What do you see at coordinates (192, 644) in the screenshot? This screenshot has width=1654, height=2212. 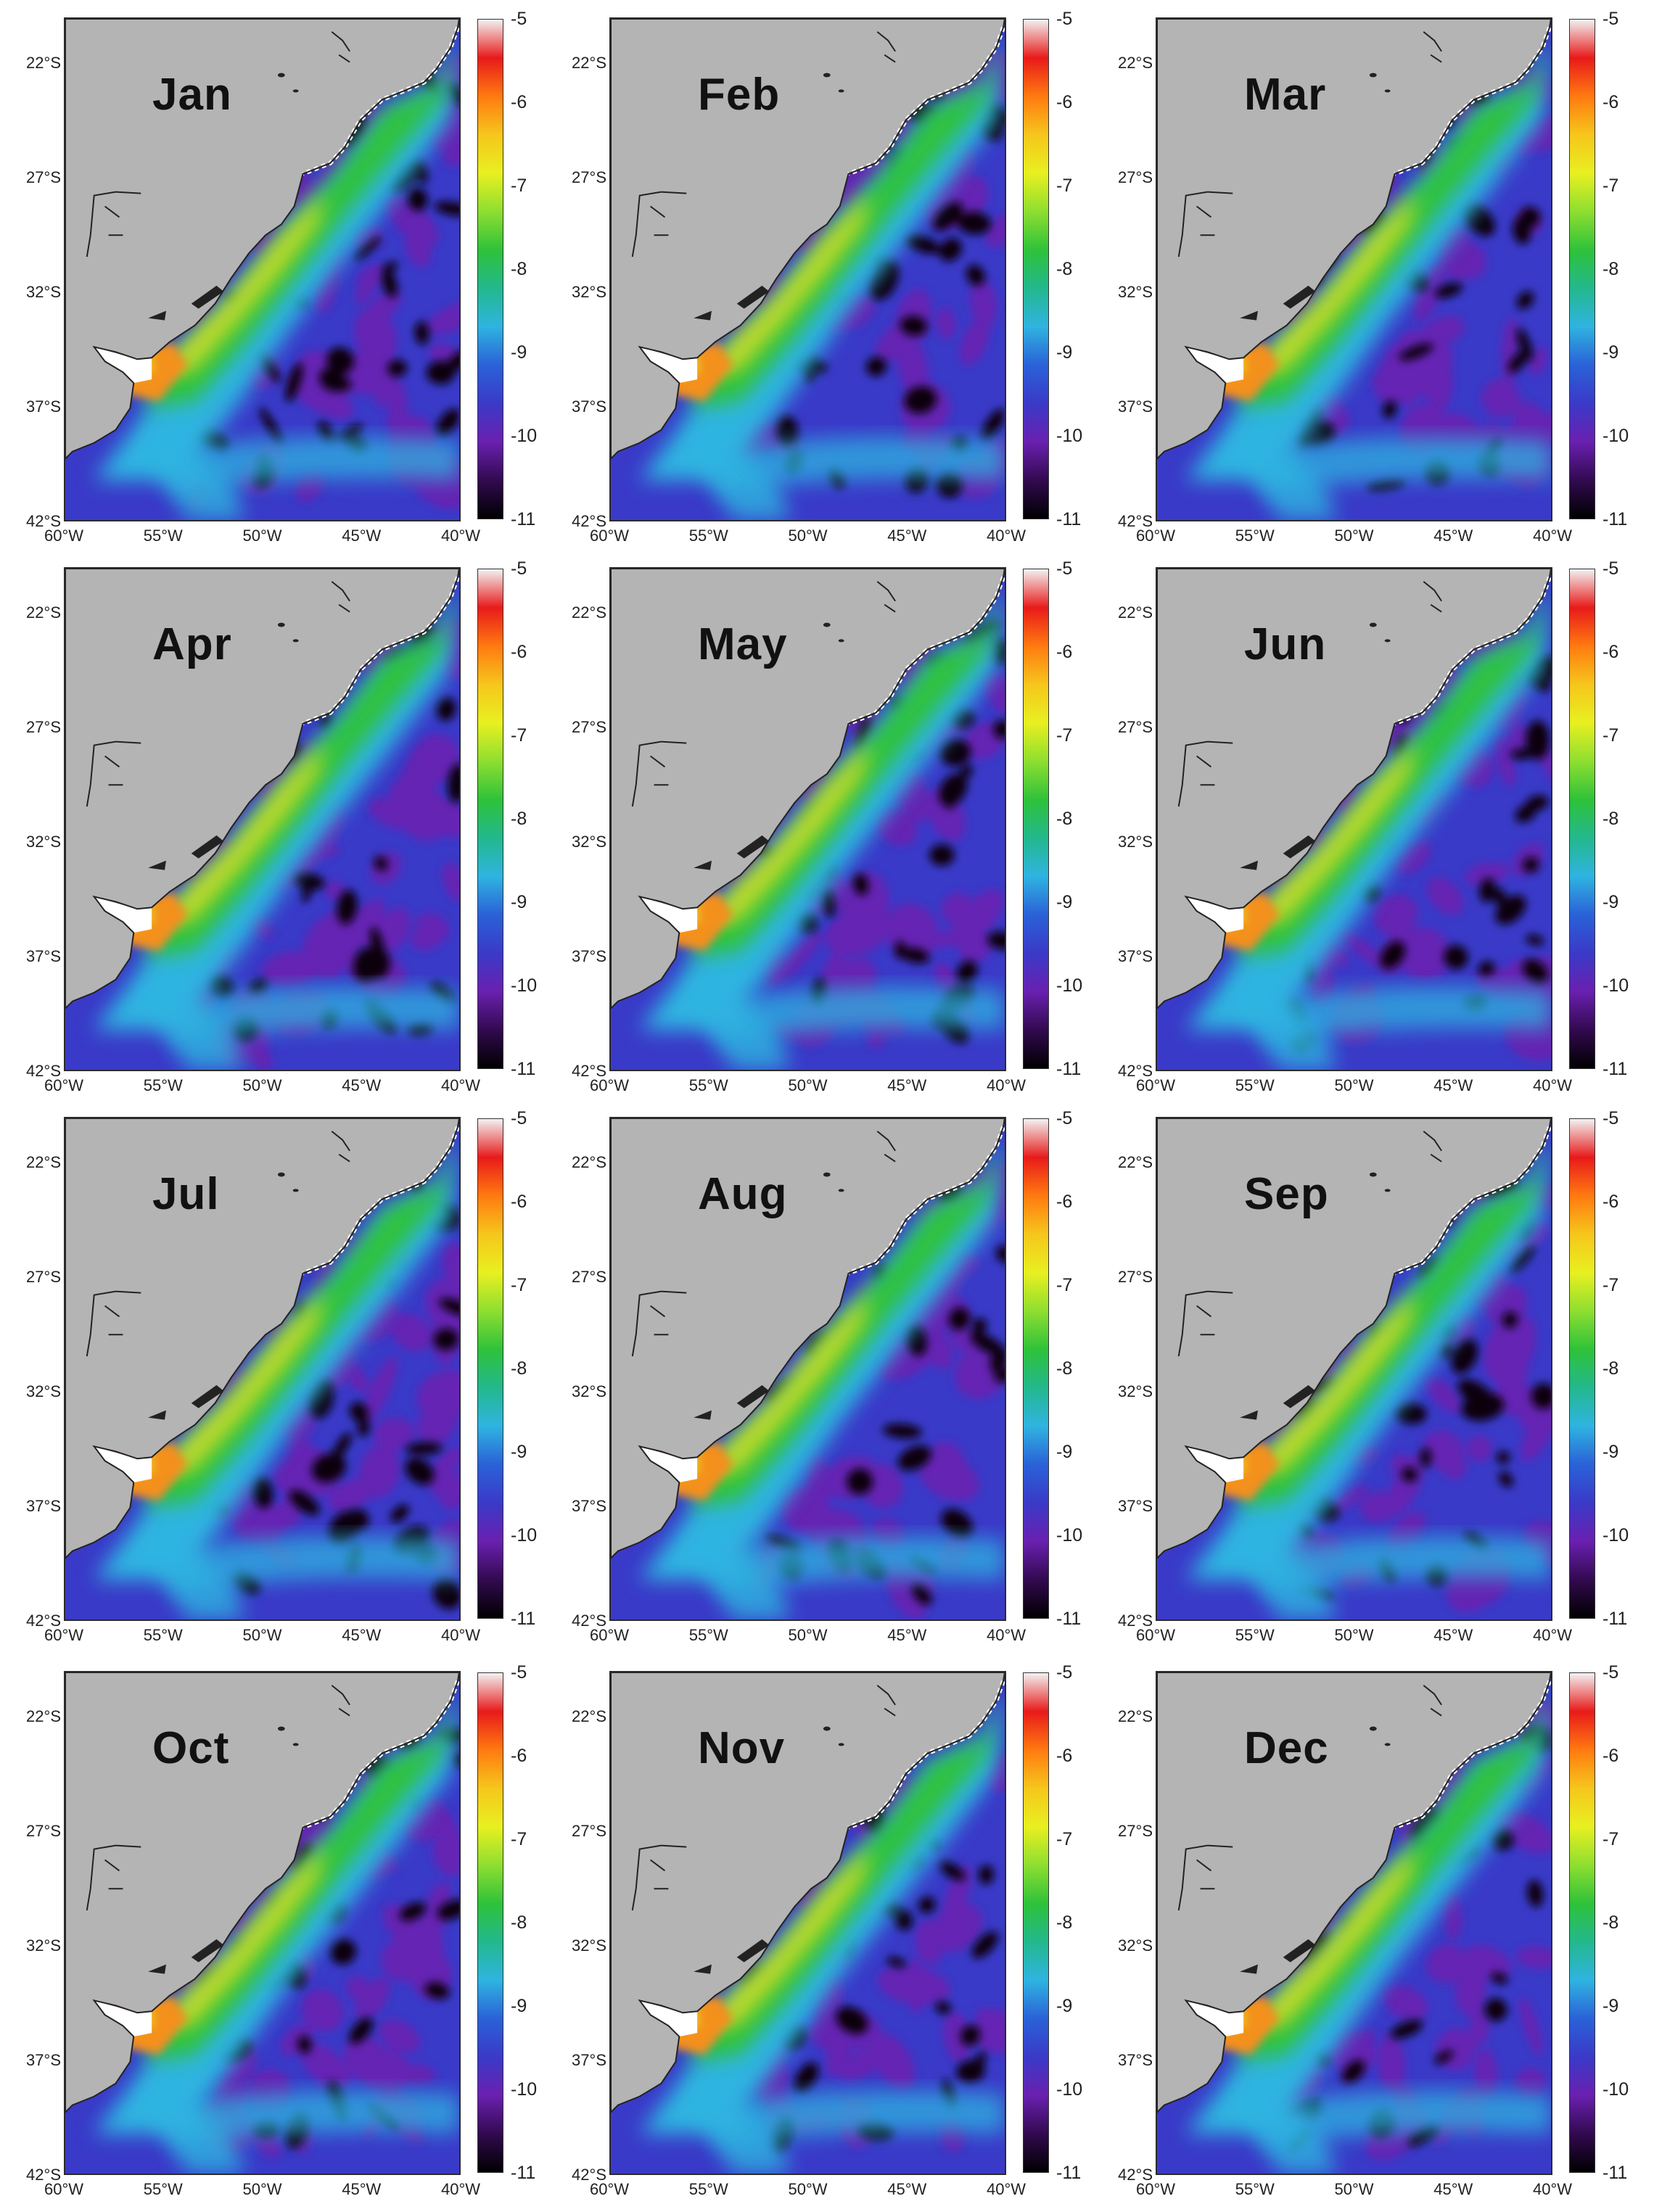 I see `month-label: Apr` at bounding box center [192, 644].